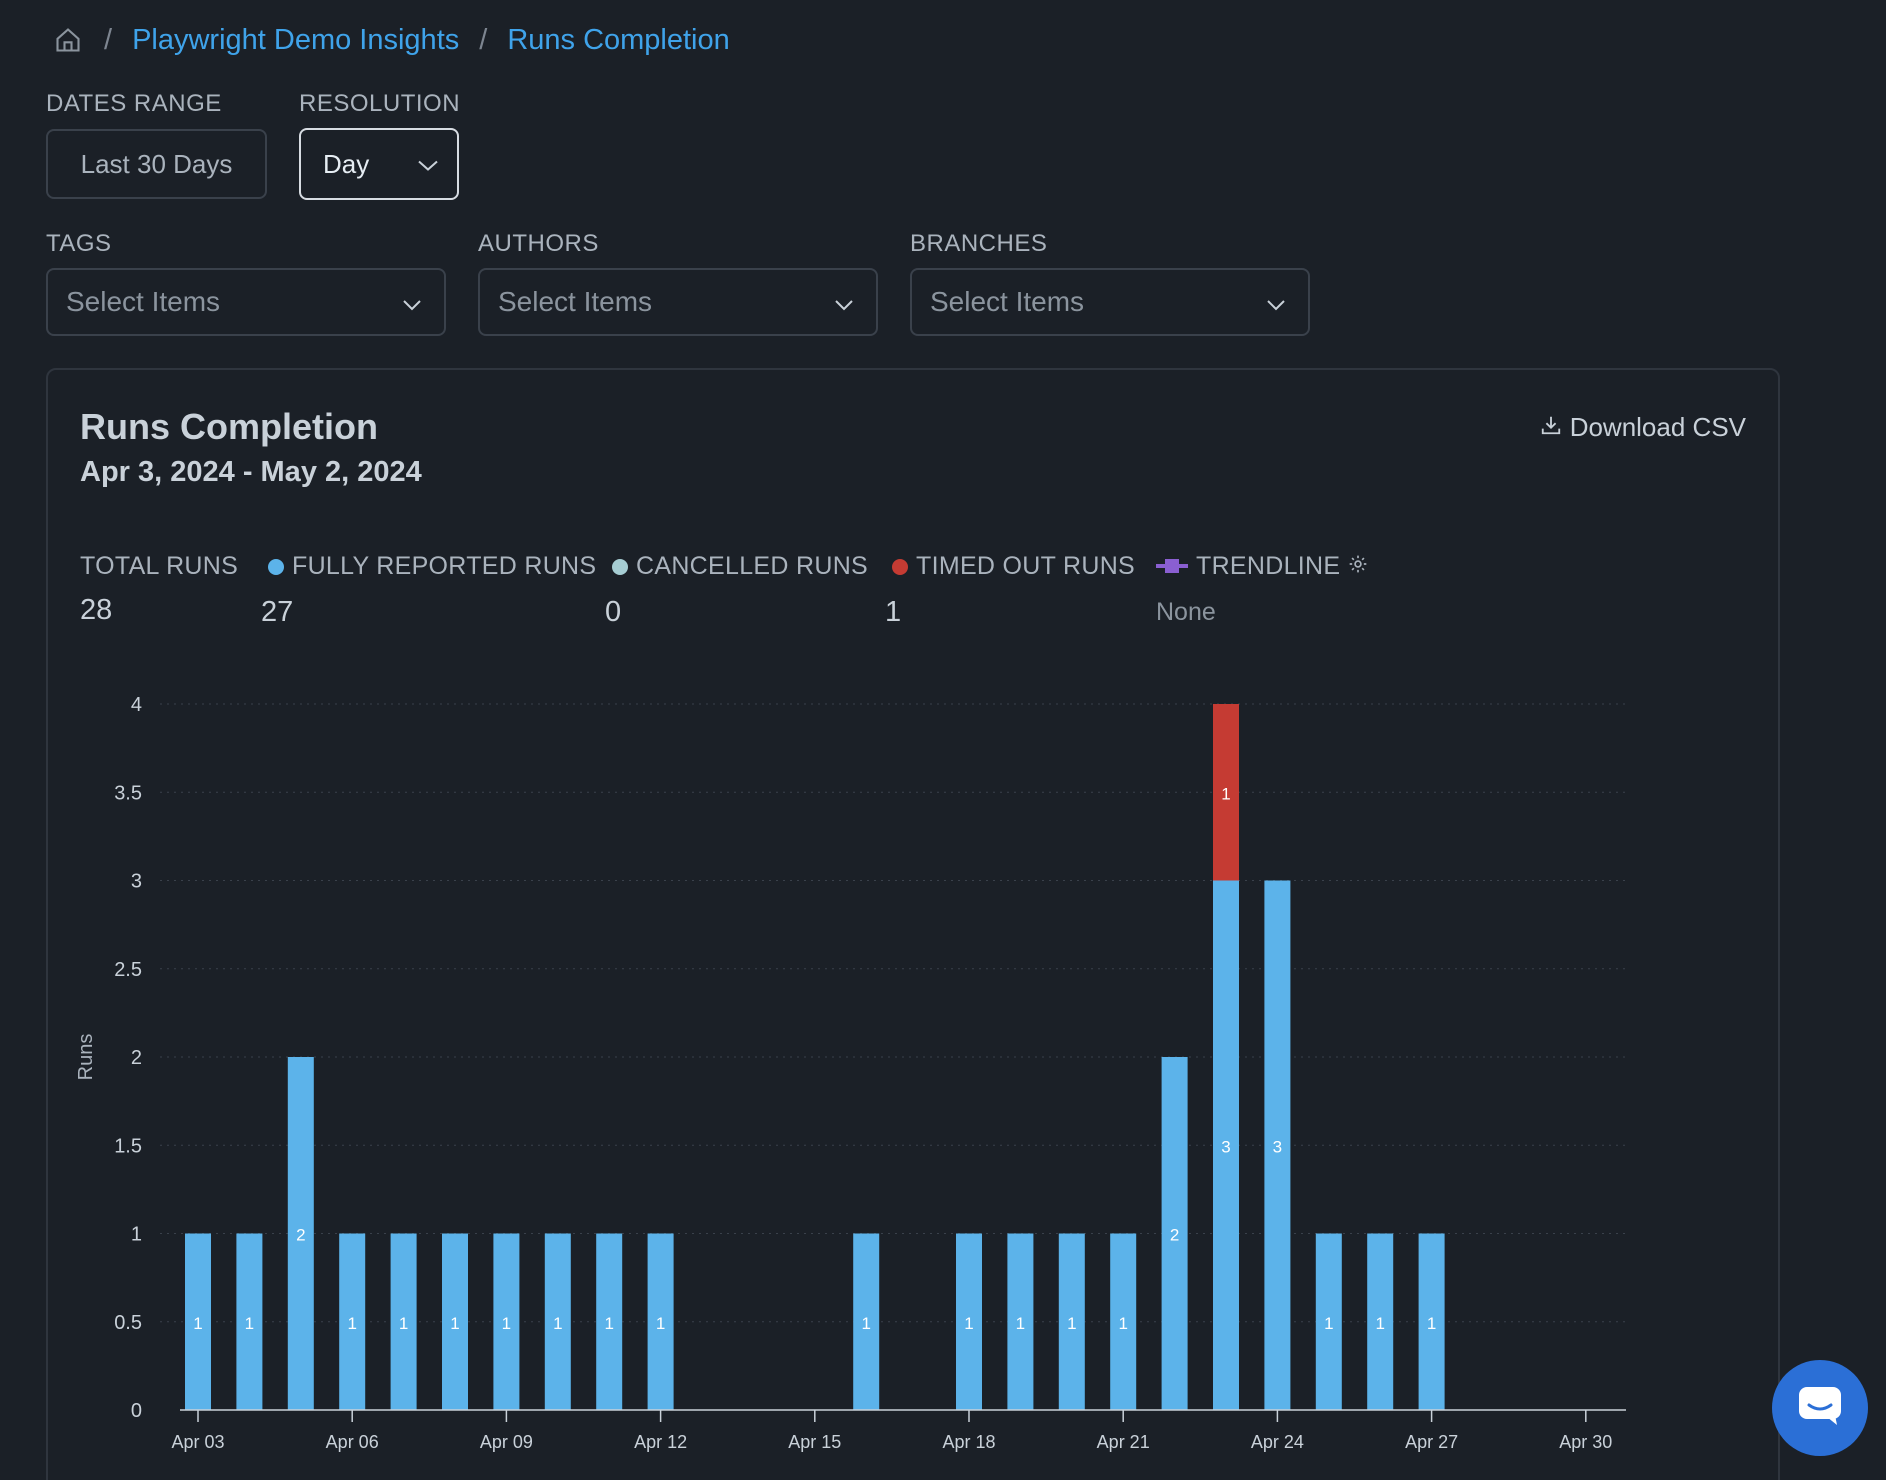 Image resolution: width=1886 pixels, height=1480 pixels. Describe the element at coordinates (197, 1442) in the screenshot. I see `x-tick-label: Apr 03` at that location.